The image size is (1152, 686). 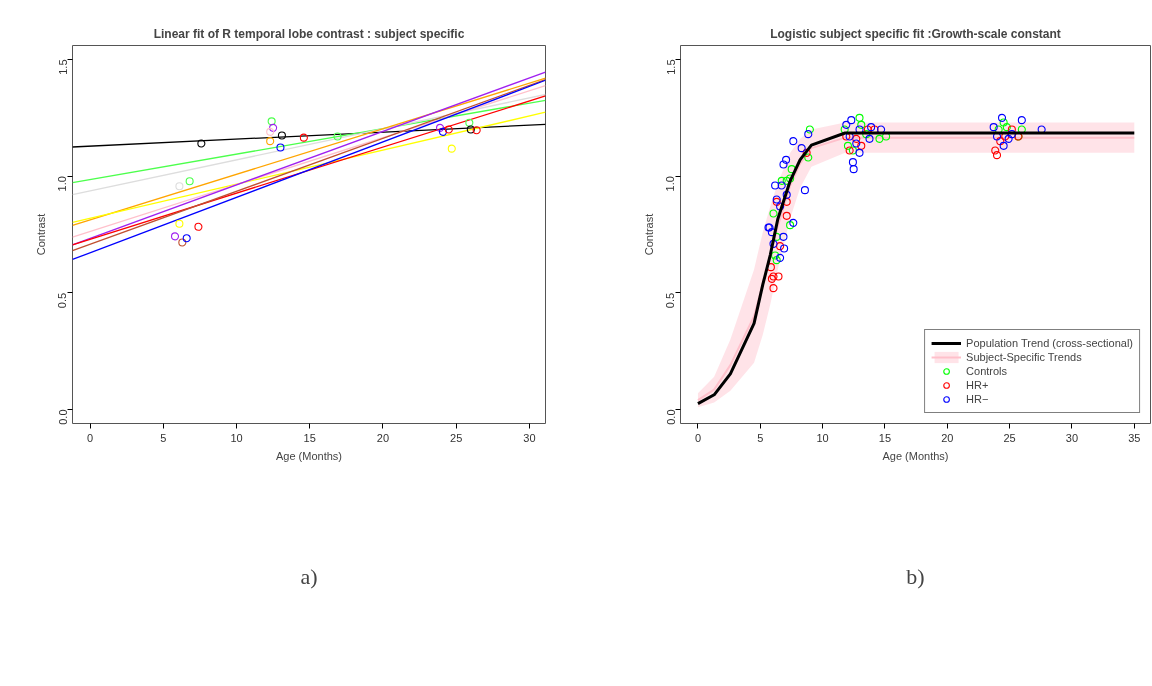 What do you see at coordinates (915, 576) in the screenshot?
I see `text: b)` at bounding box center [915, 576].